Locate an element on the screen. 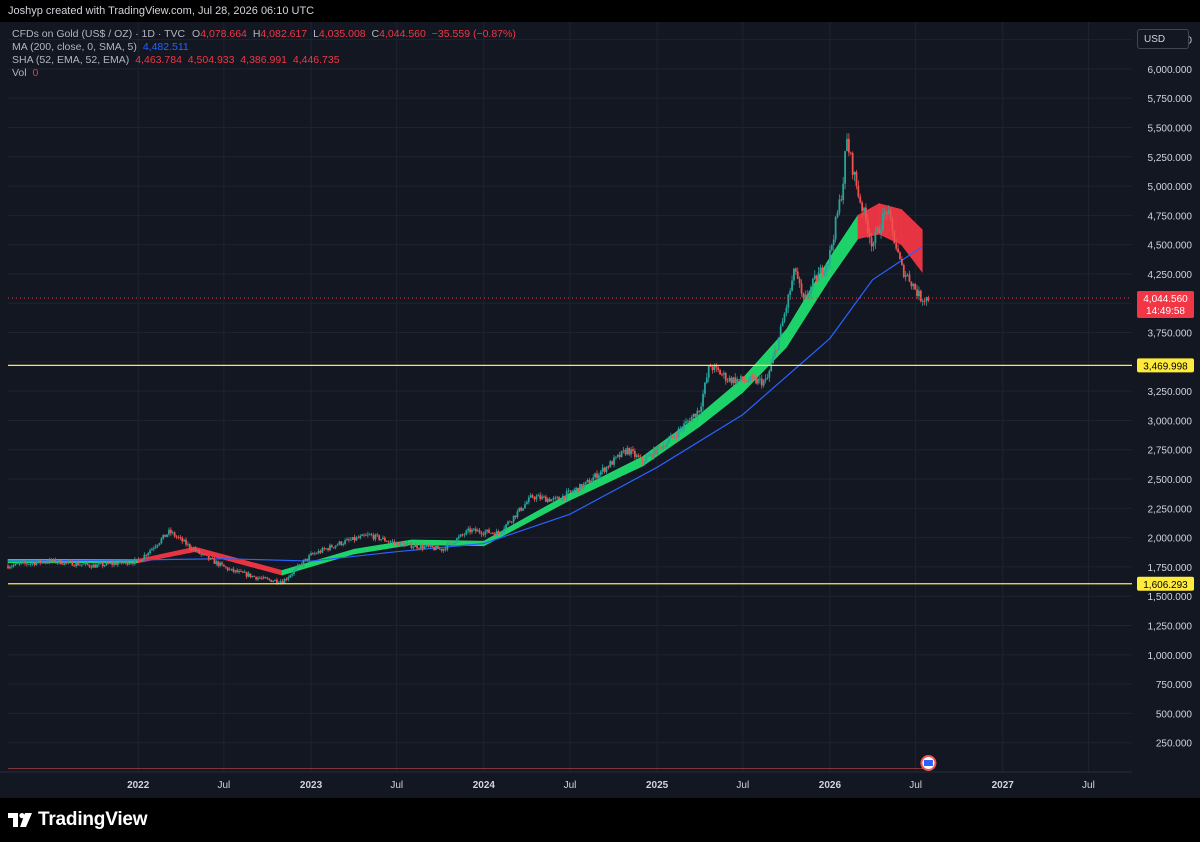 Image resolution: width=1200 pixels, height=842 pixels. legend-high: 4,082.617 is located at coordinates (284, 34).